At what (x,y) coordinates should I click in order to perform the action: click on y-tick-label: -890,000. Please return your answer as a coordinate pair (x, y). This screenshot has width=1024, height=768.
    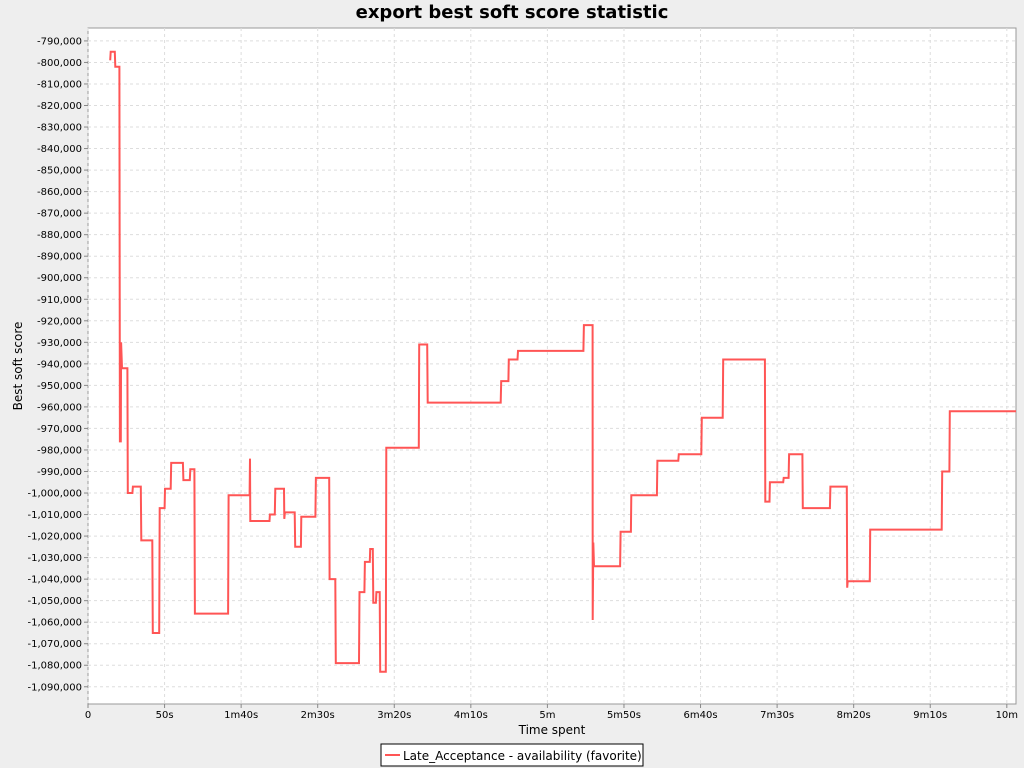
    Looking at the image, I should click on (59, 257).